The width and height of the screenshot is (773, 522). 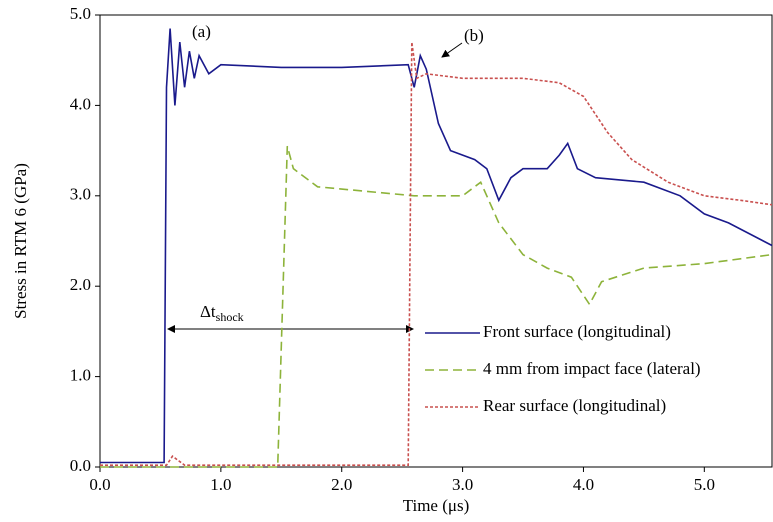 I want to click on y-tick-label: 0.0, so click(x=80, y=465).